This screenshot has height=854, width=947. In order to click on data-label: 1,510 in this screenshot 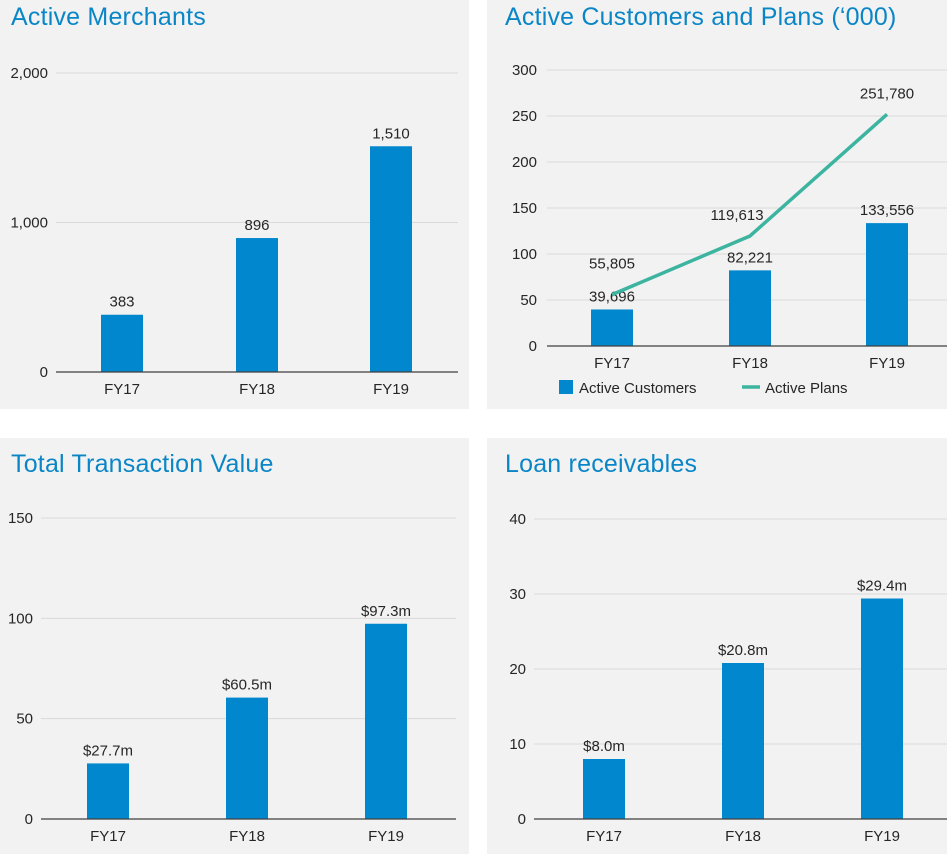, I will do `click(391, 133)`.